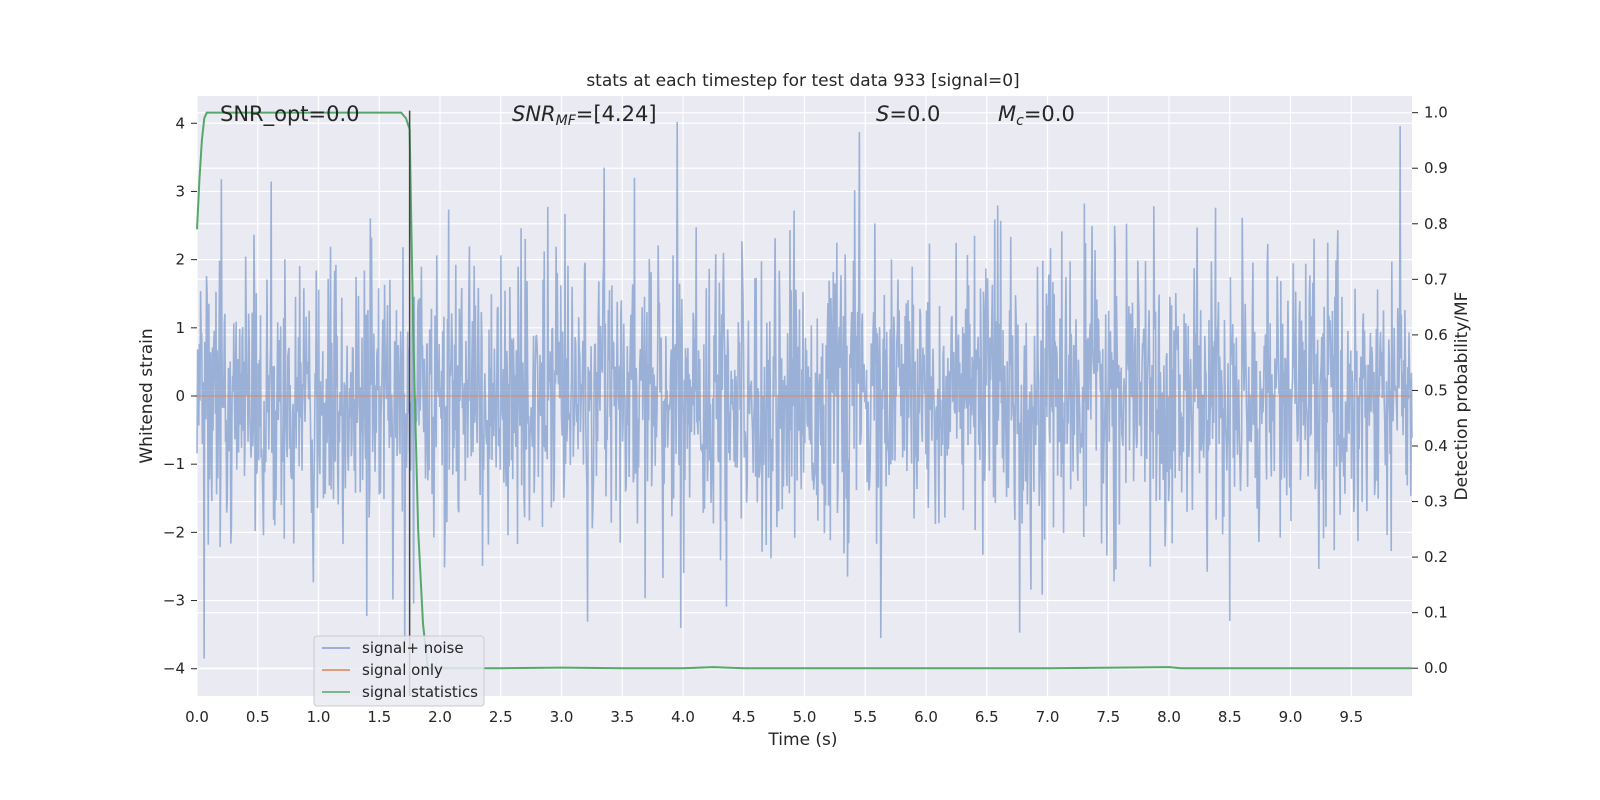 This screenshot has width=1600, height=800. What do you see at coordinates (1230, 717) in the screenshot?
I see `x-tick-label: 8.5` at bounding box center [1230, 717].